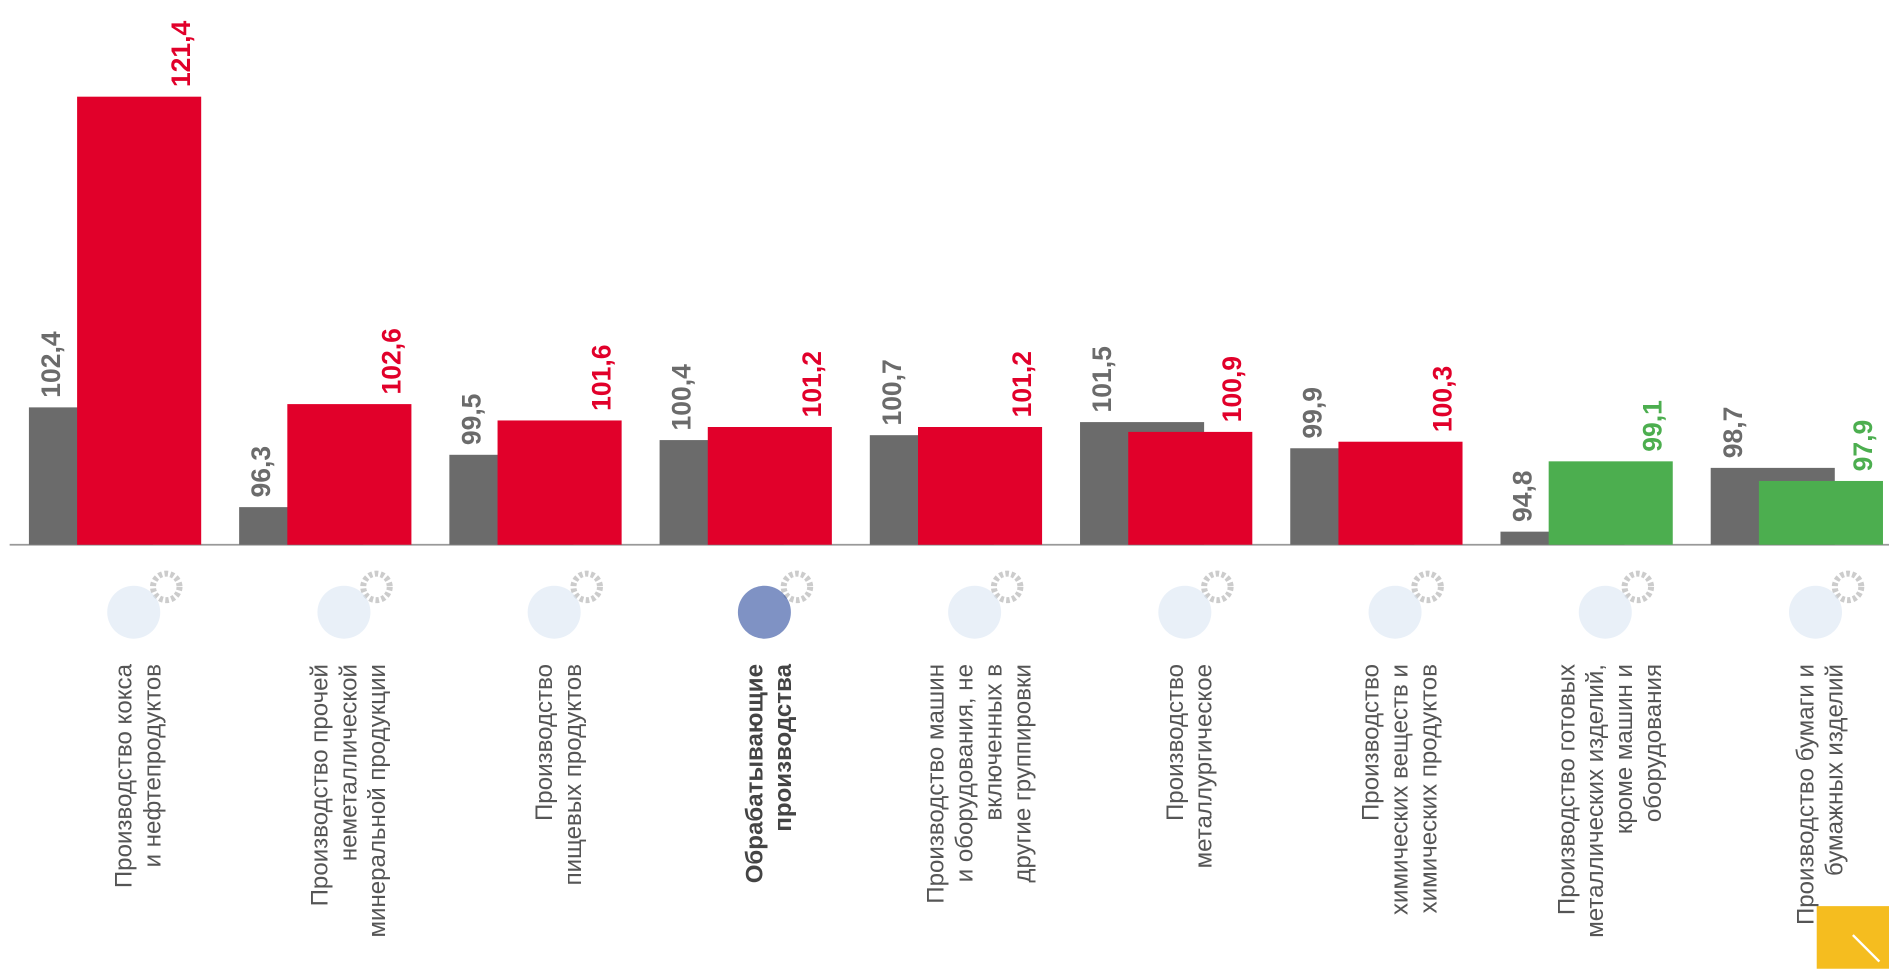 The image size is (1889, 974). What do you see at coordinates (754, 773) in the screenshot?
I see `category-label: Обрабатывающие` at bounding box center [754, 773].